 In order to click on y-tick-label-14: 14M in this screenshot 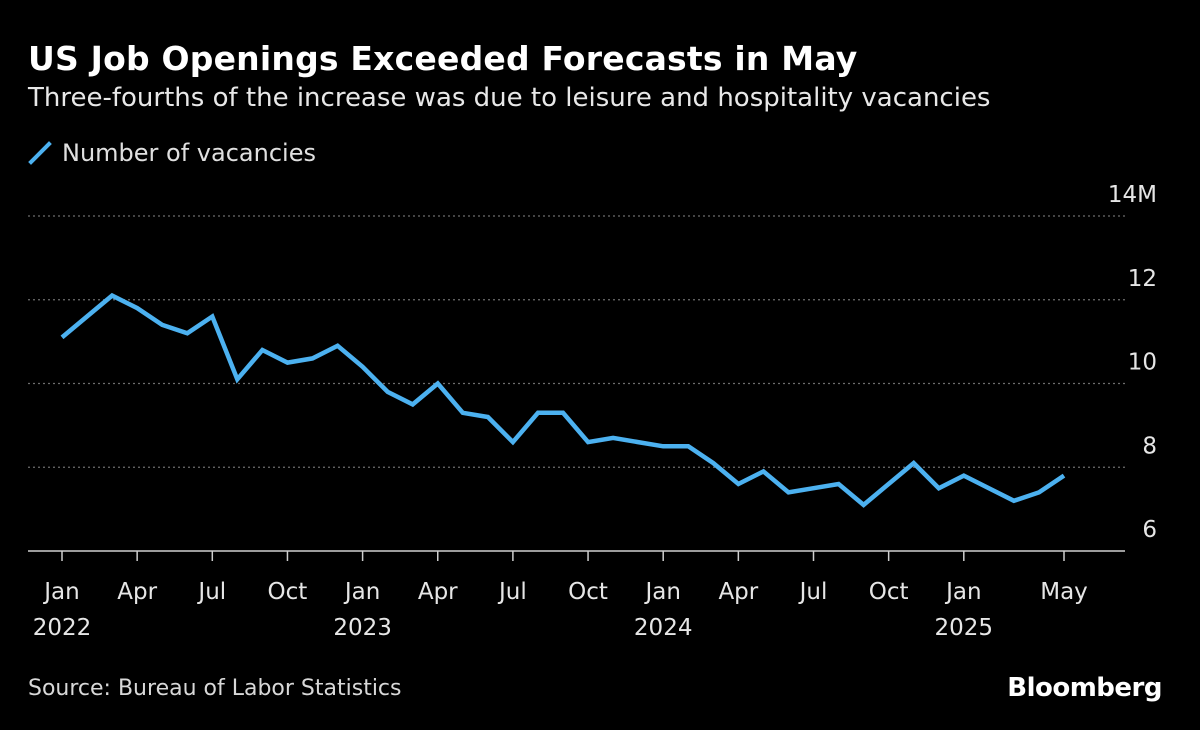, I will do `click(1132, 195)`.